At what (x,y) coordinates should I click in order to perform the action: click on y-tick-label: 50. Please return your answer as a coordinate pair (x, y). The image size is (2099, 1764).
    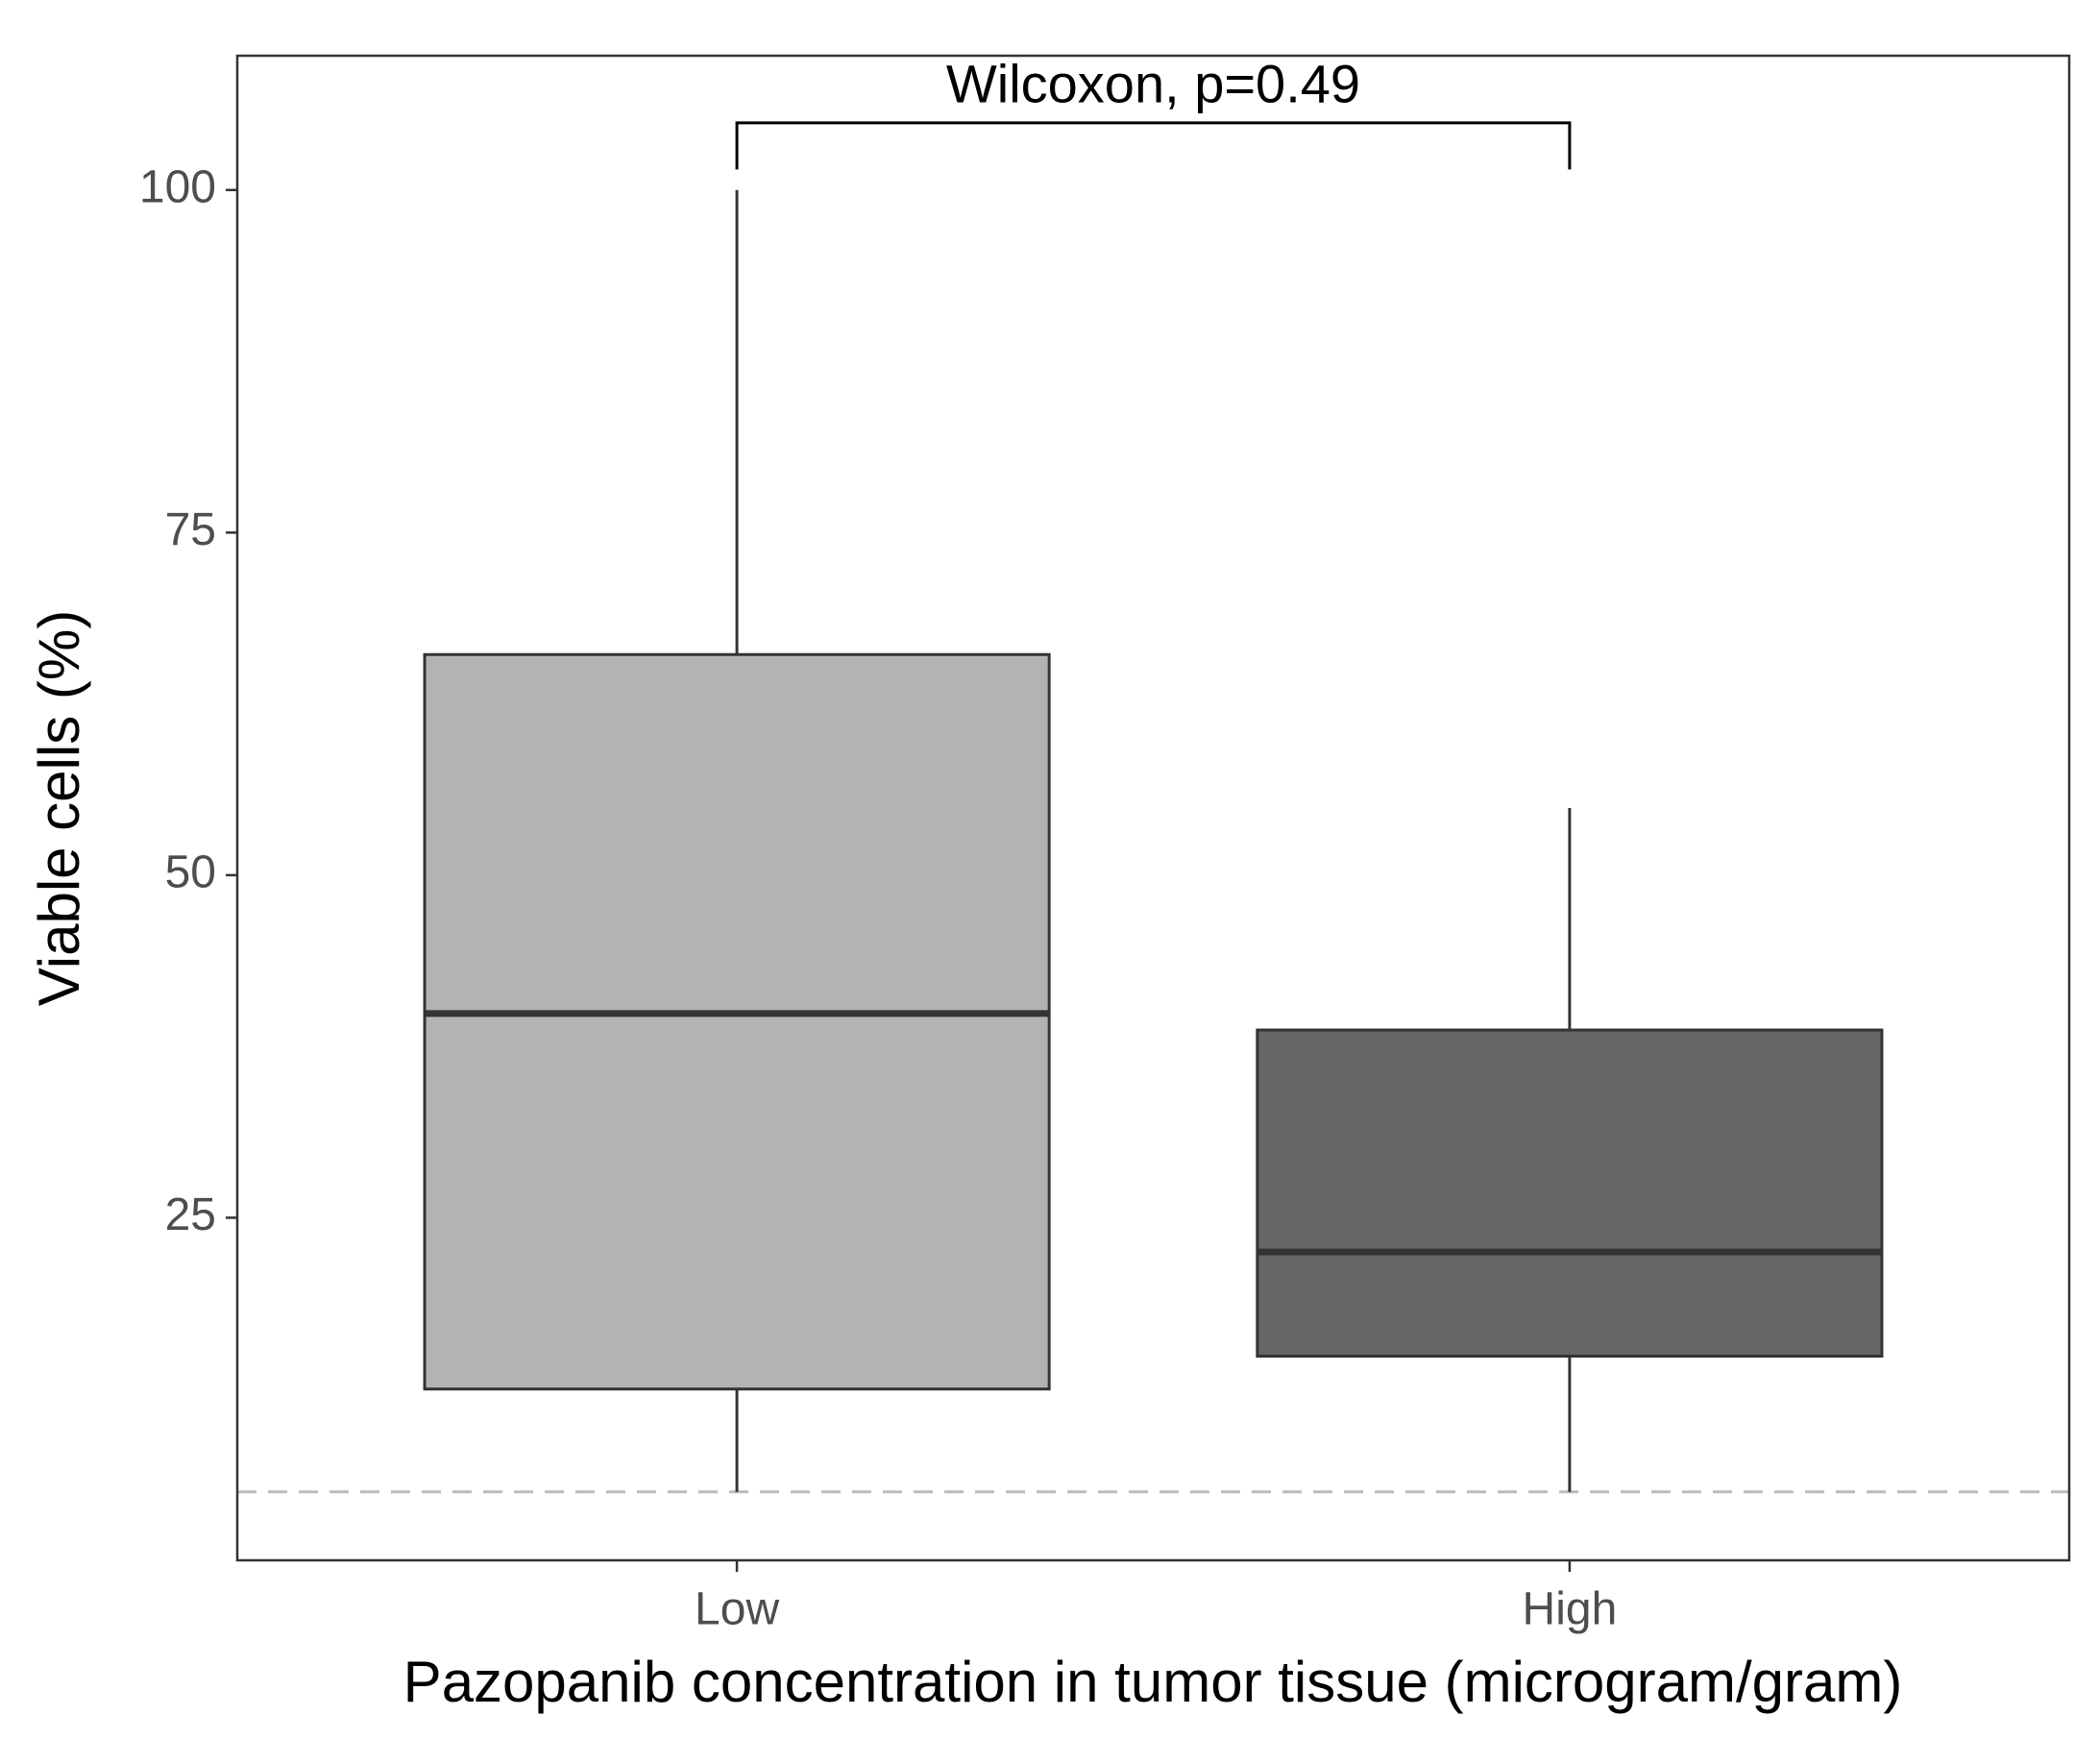
    Looking at the image, I should click on (190, 873).